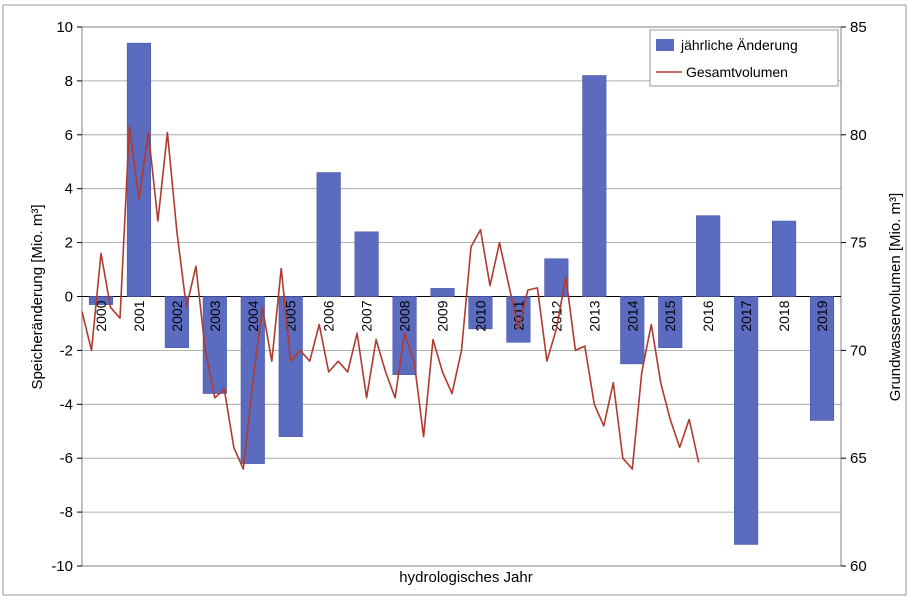 This screenshot has height=599, width=910. Describe the element at coordinates (858, 350) in the screenshot. I see `right-tick-label: 70` at that location.